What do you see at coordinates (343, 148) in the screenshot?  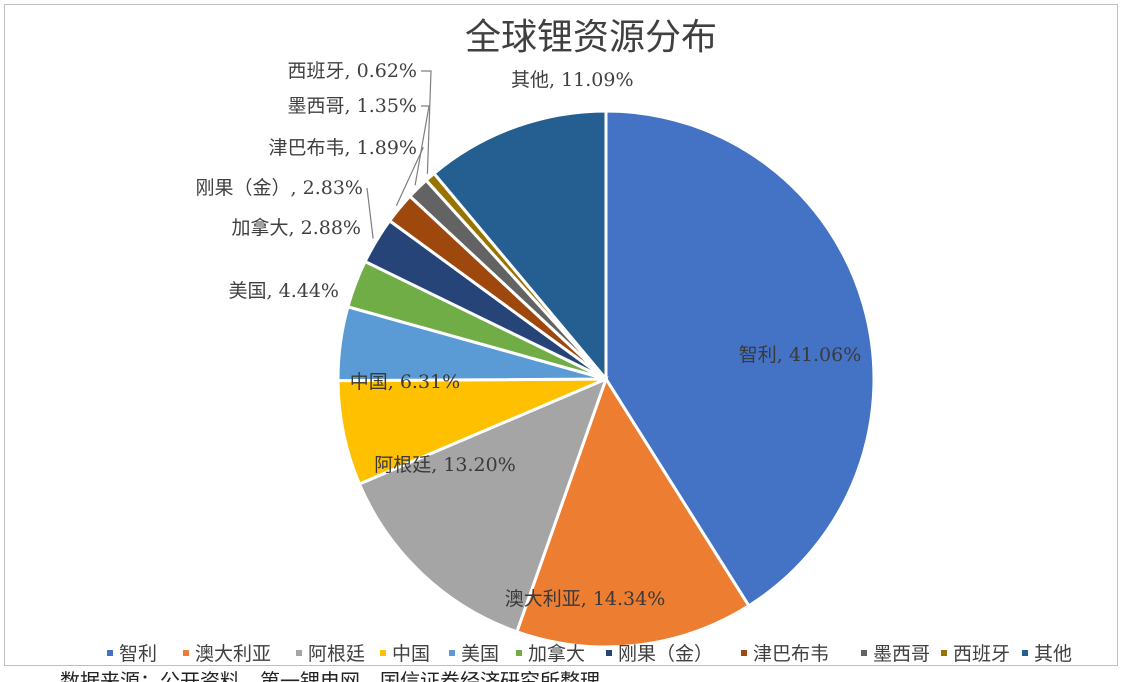 I see `data-label-8: 津巴布韦, 1.89%` at bounding box center [343, 148].